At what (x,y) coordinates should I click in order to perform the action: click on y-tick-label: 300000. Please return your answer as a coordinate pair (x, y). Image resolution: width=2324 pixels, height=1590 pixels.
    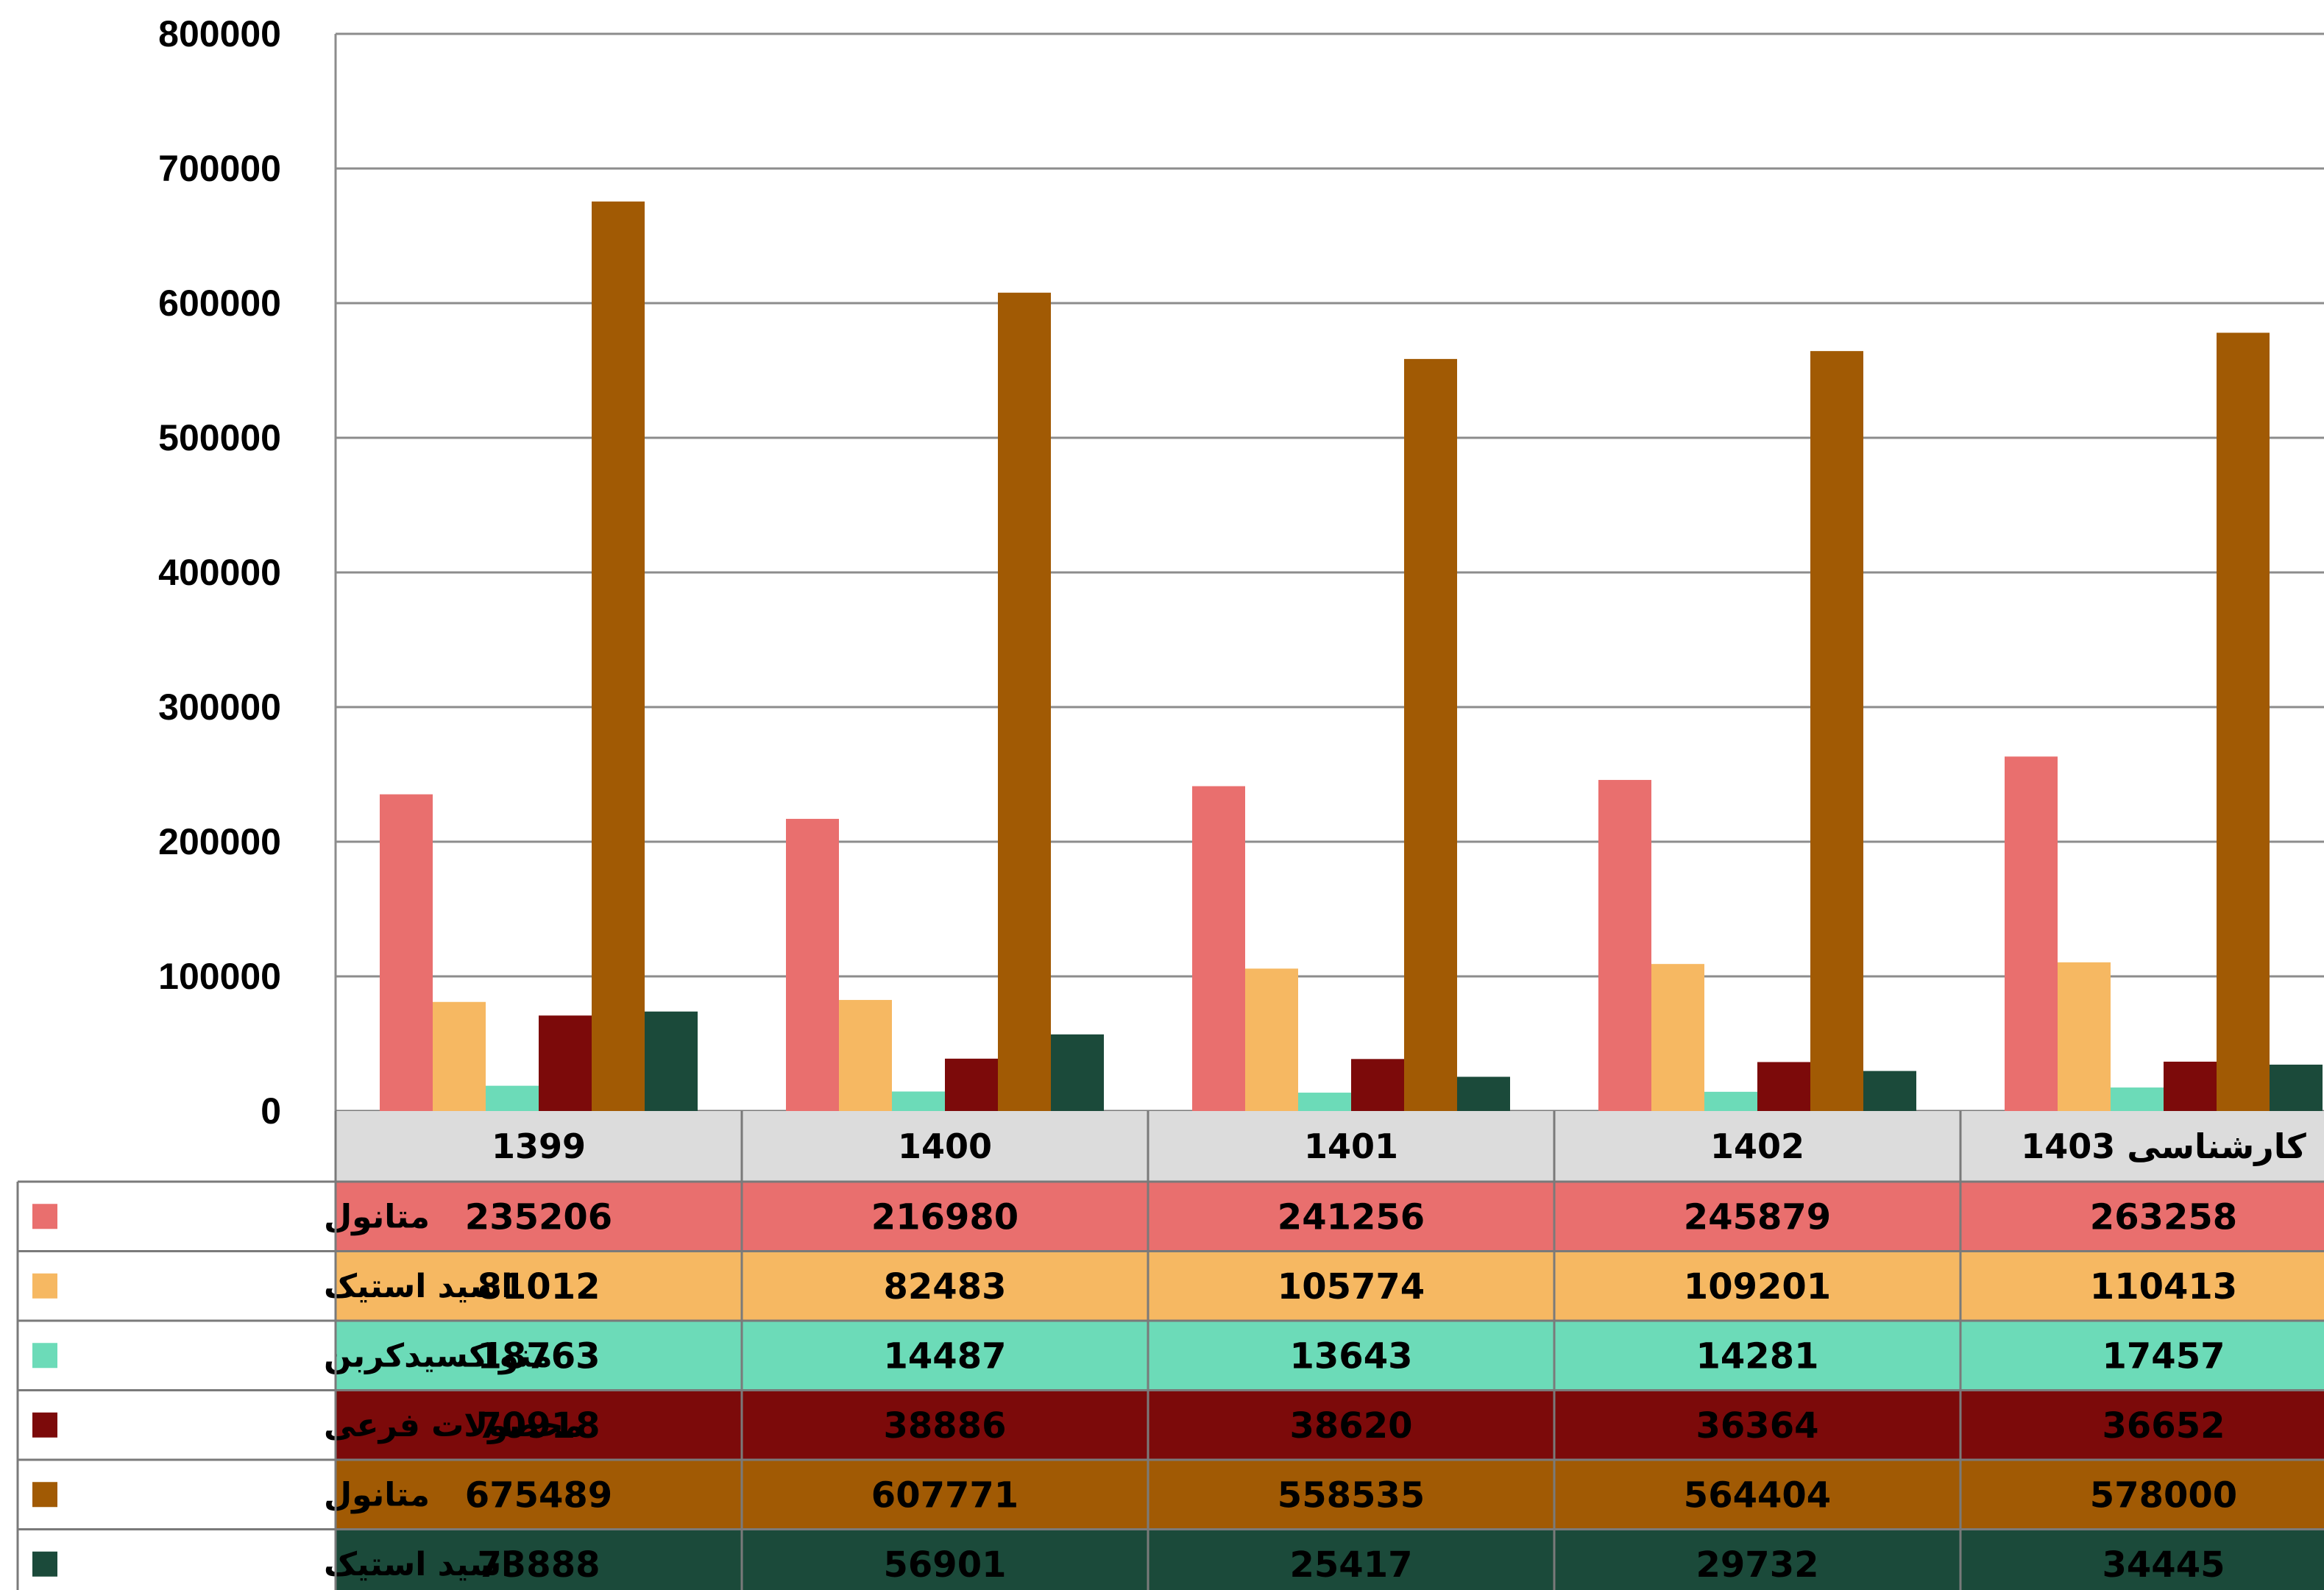
    Looking at the image, I should click on (219, 707).